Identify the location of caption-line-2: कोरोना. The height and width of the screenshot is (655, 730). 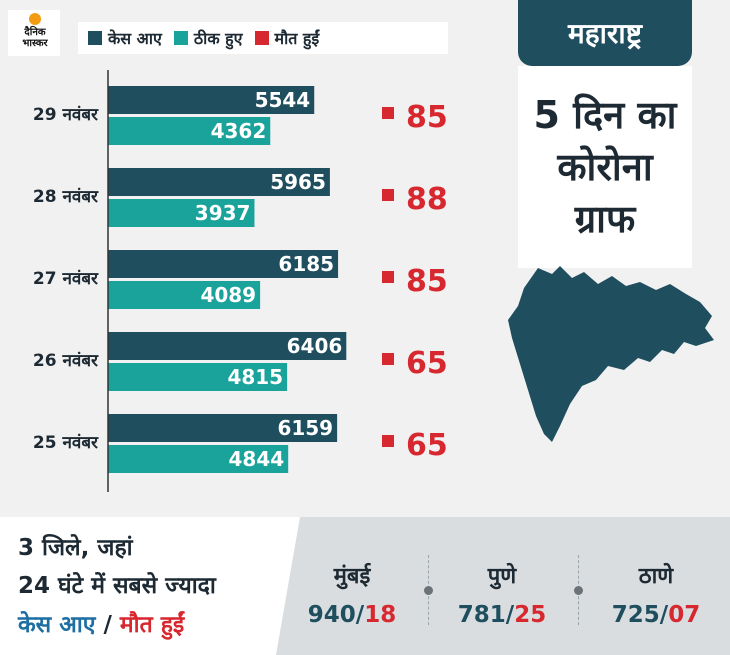
(605, 167).